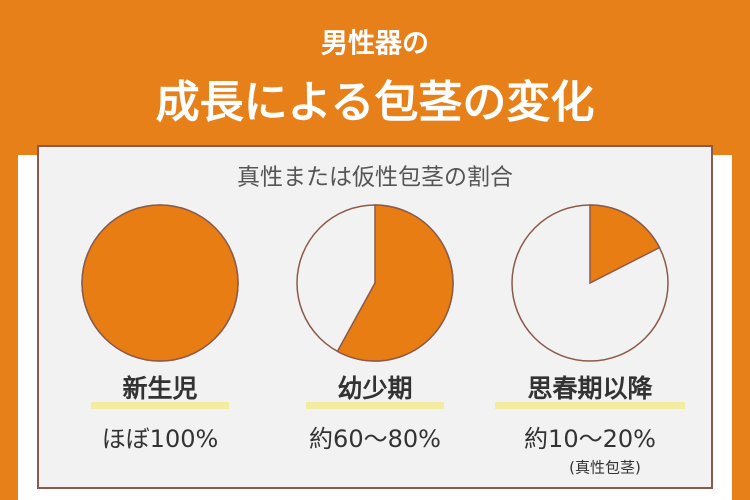  Describe the element at coordinates (605, 468) in the screenshot. I see `pie-note: (真性包茎)` at that location.